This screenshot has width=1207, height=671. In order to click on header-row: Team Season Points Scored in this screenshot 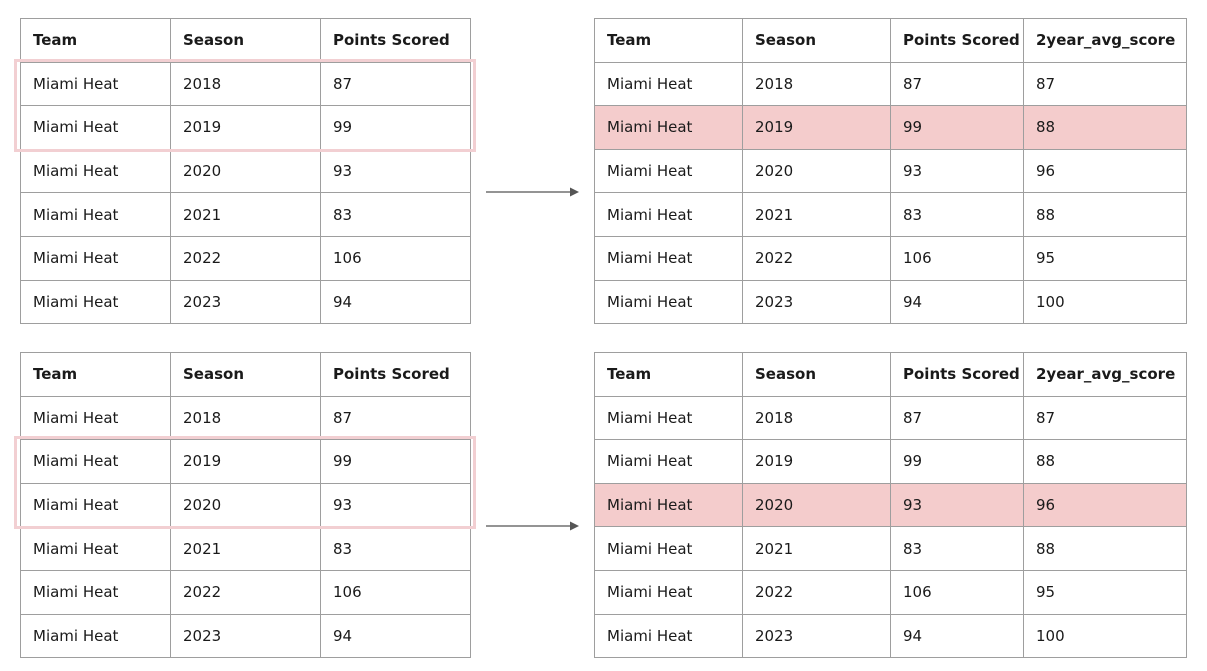, I will do `click(245, 40)`.